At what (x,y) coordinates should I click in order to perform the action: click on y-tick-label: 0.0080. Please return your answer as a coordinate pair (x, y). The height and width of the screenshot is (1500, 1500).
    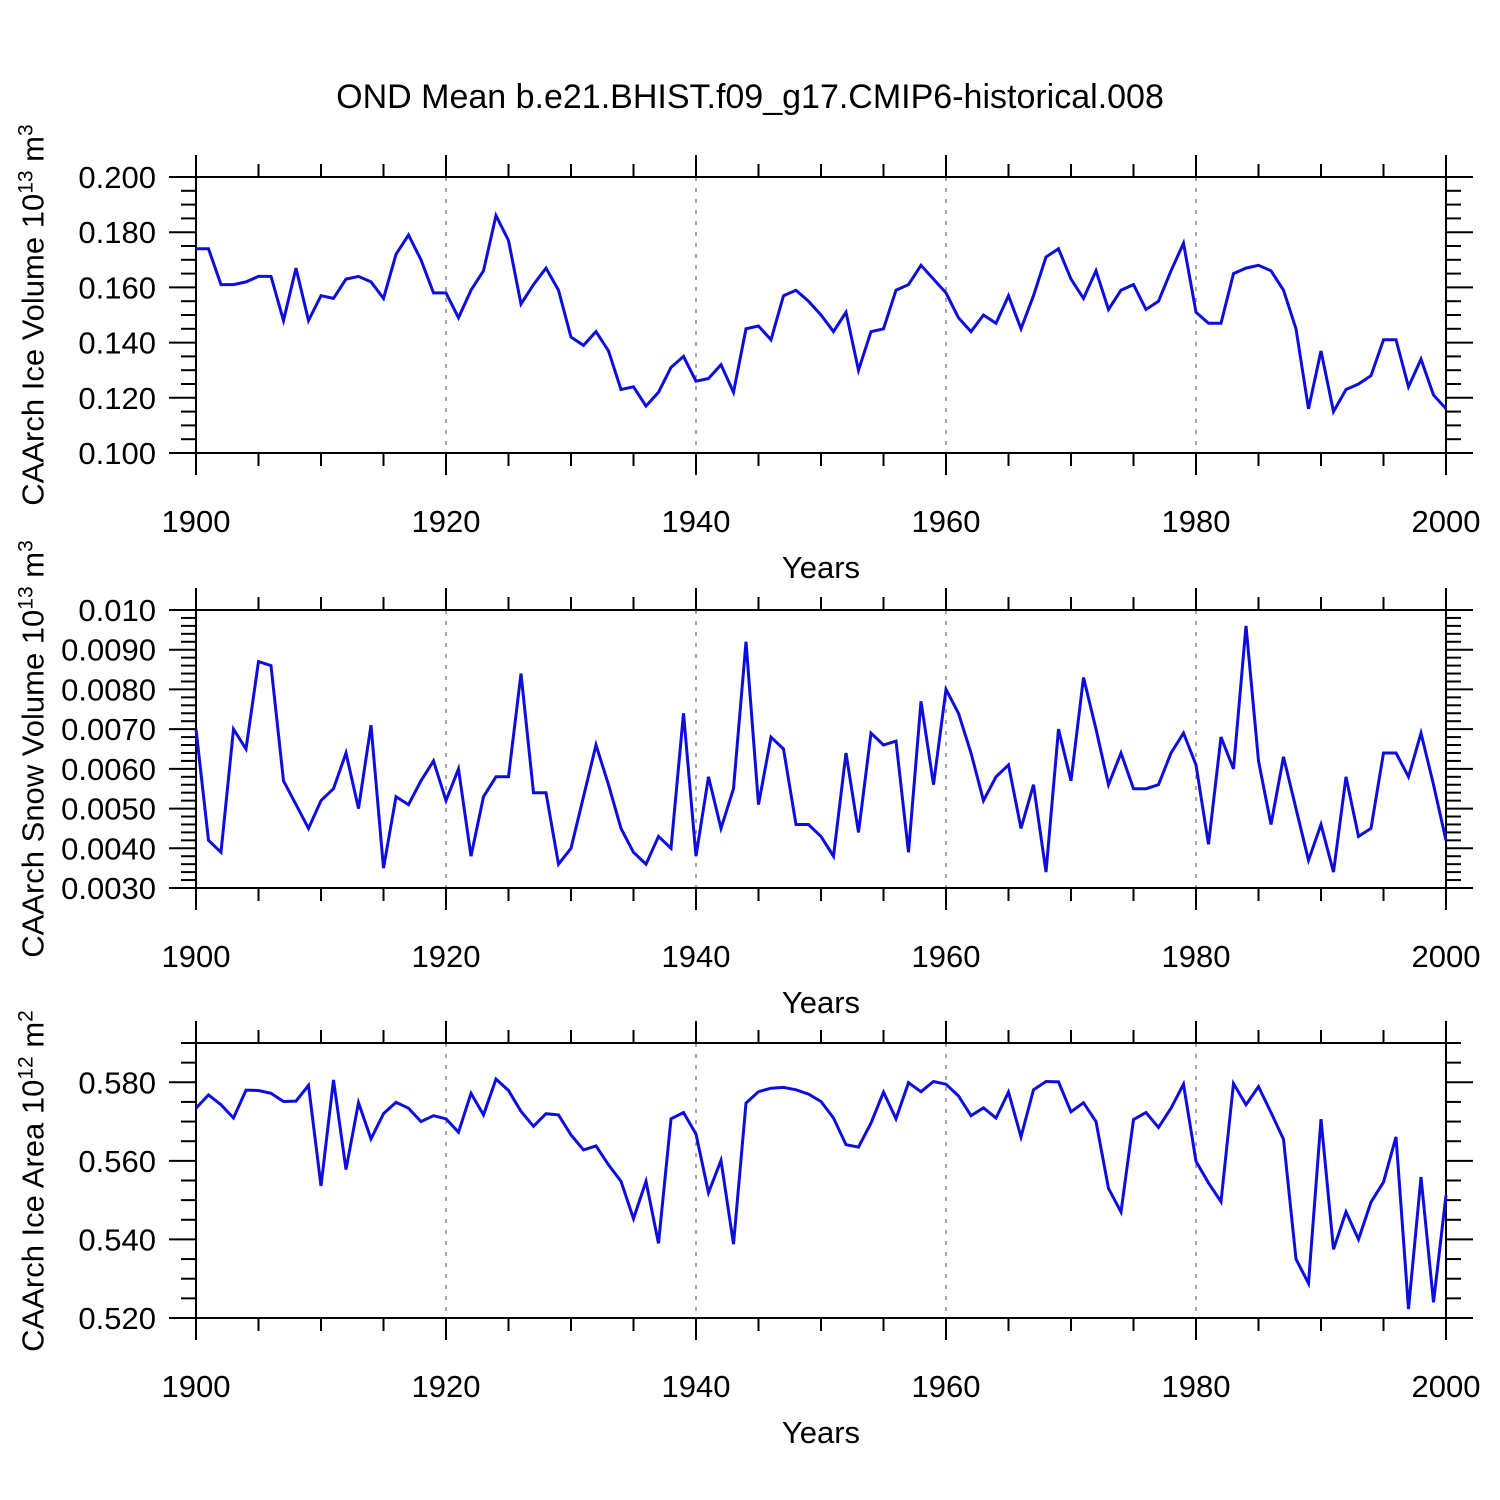
    Looking at the image, I should click on (108, 689).